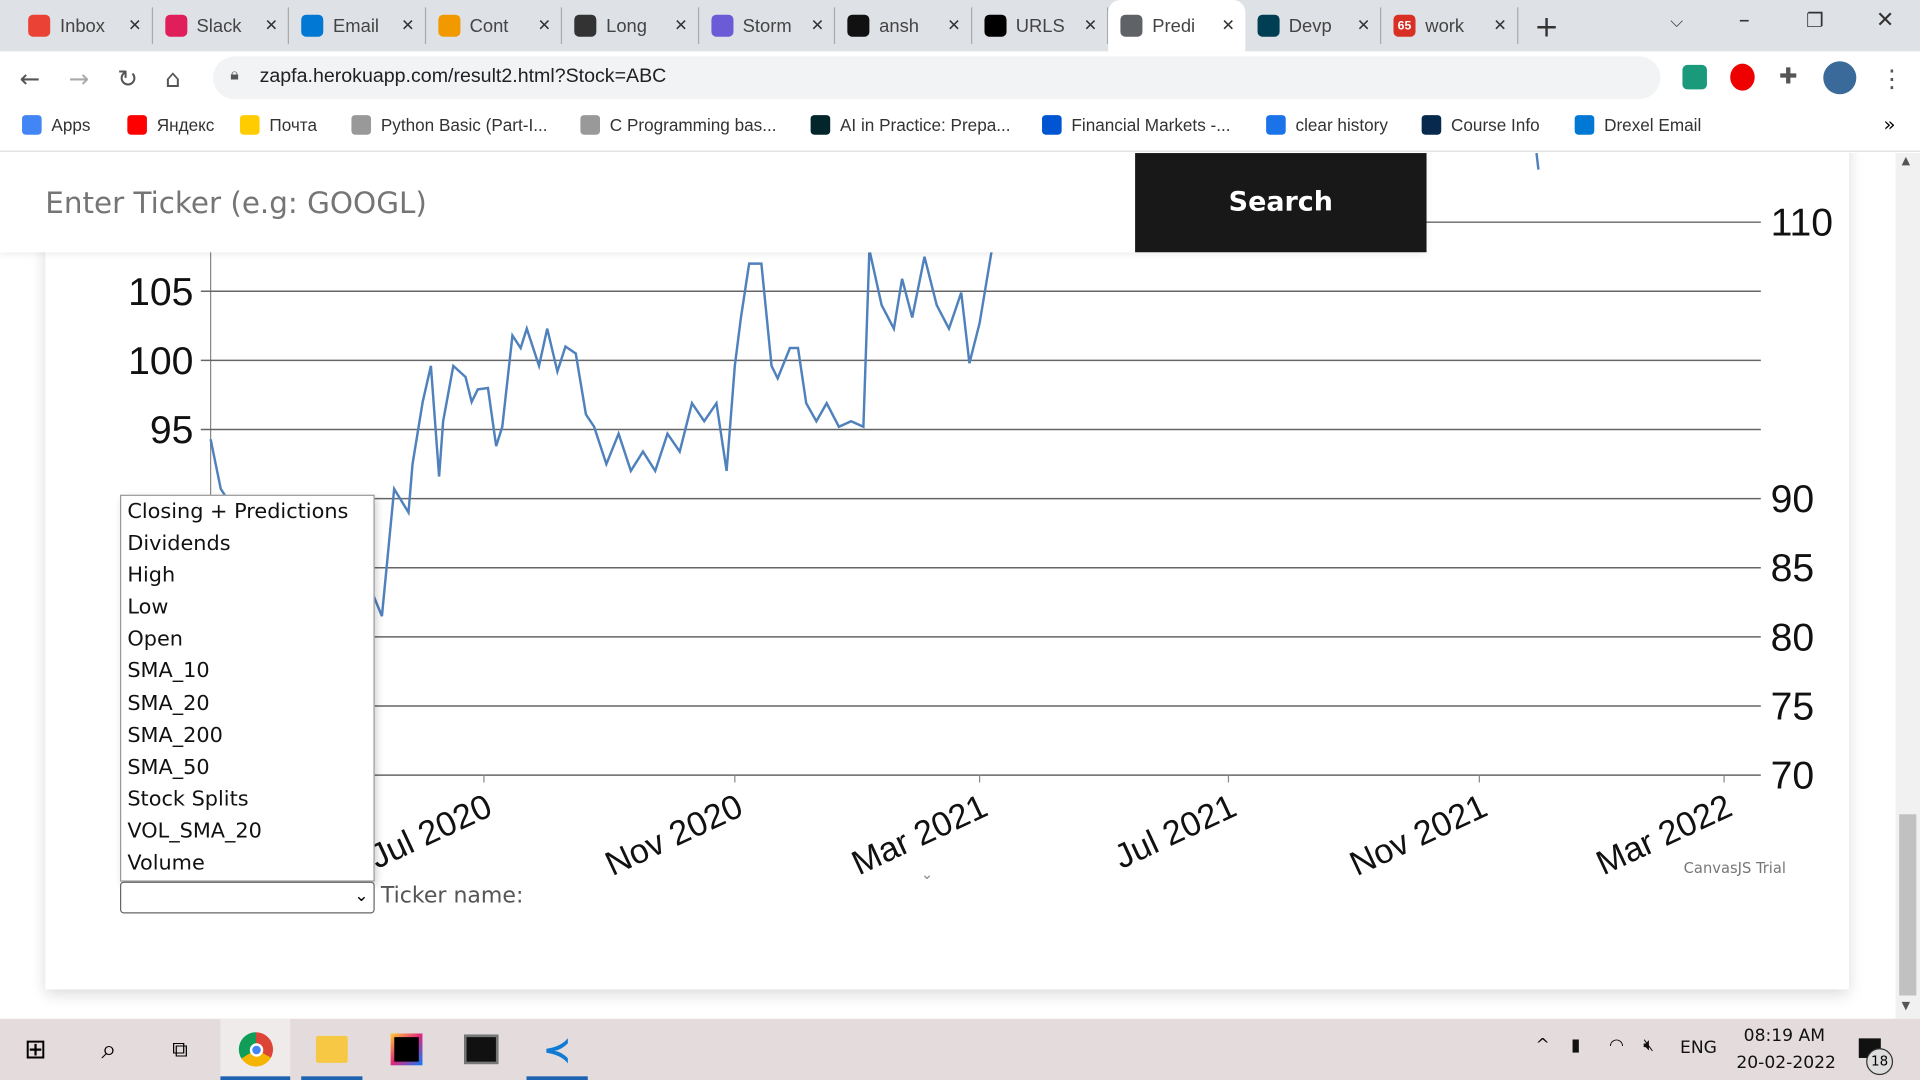 The height and width of the screenshot is (1080, 1920). Describe the element at coordinates (194, 831) in the screenshot. I see `dropdown-option: VOL_SMA_20` at that location.